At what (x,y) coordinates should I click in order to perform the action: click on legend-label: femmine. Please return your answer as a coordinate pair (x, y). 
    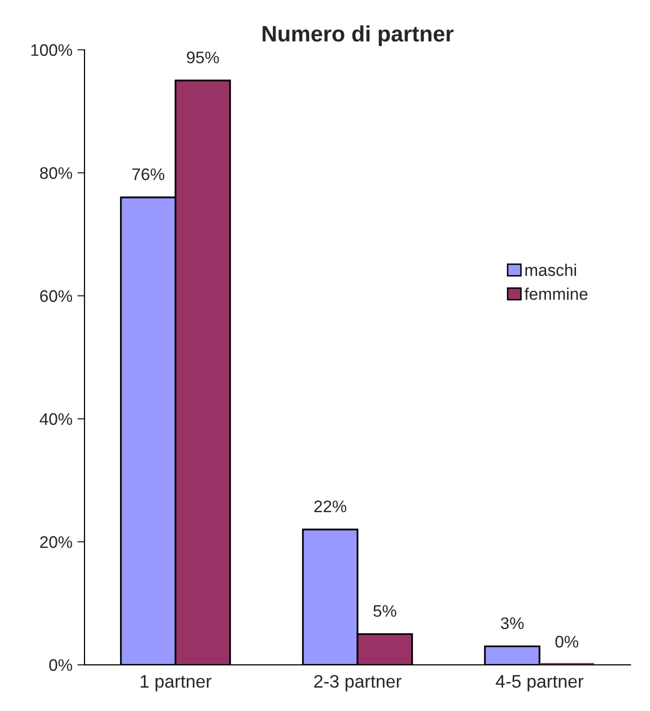
    Looking at the image, I should click on (556, 294).